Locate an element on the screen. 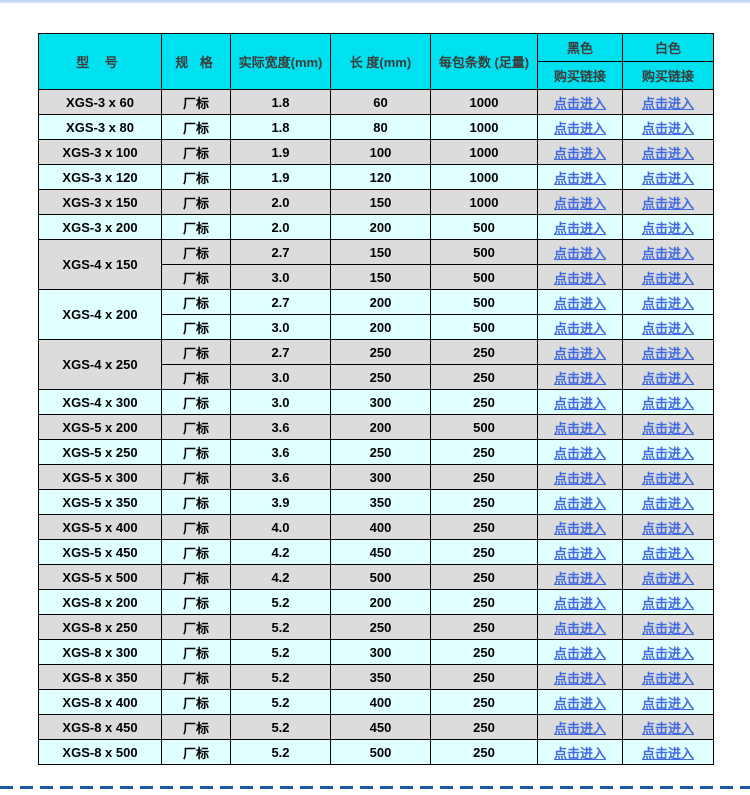 The image size is (750, 795). length-cell: 350 is located at coordinates (380, 502).